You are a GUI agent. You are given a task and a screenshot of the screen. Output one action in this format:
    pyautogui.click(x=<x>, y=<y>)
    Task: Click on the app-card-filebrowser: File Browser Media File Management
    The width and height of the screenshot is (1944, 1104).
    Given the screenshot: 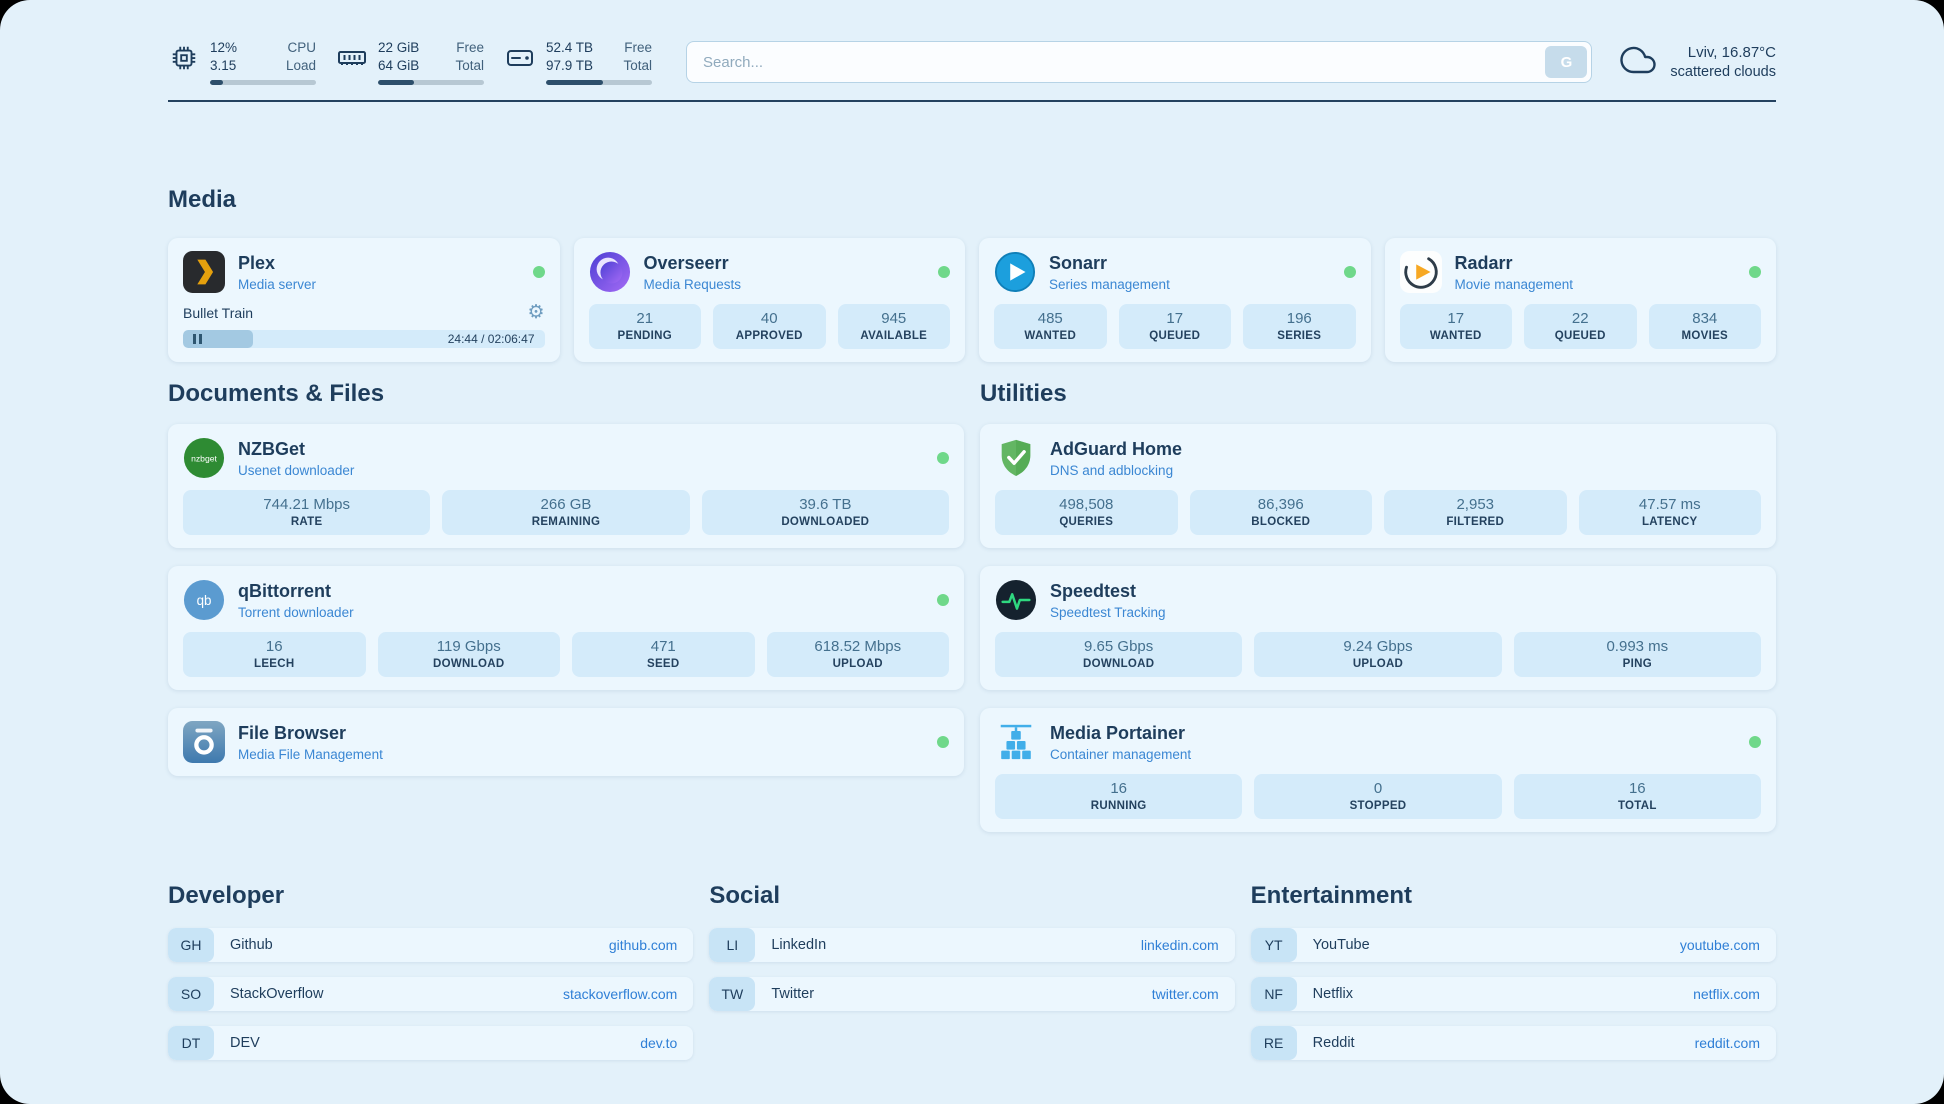 What is the action you would take?
    pyautogui.click(x=566, y=742)
    